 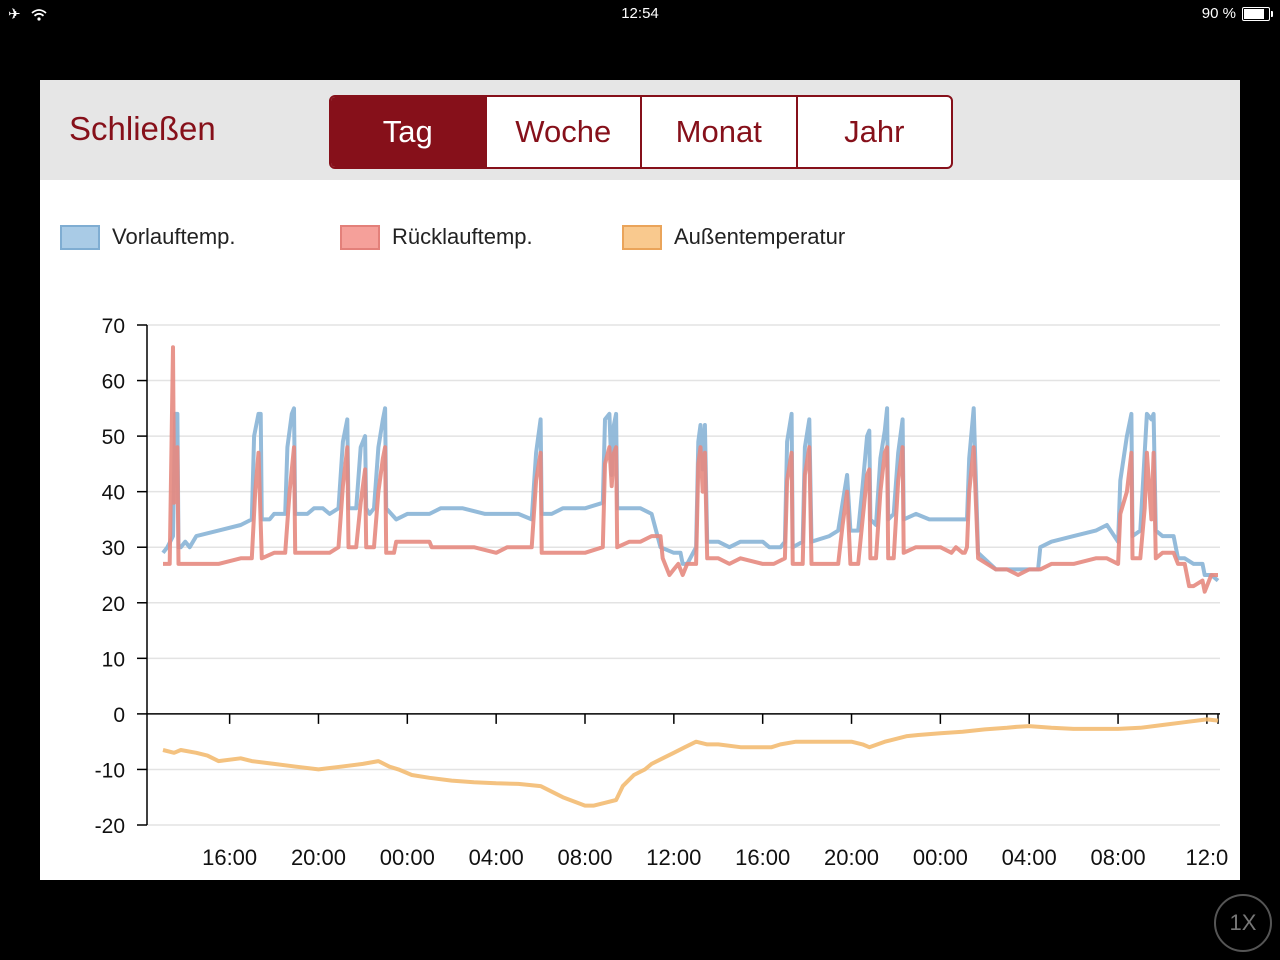 I want to click on battery-icon, so click(x=1257, y=13).